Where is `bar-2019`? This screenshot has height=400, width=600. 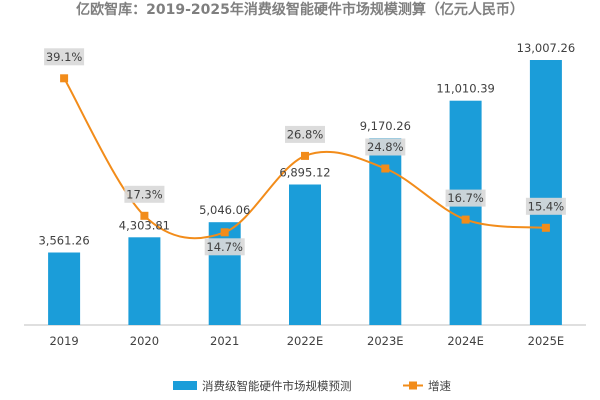 bar-2019 is located at coordinates (64, 288).